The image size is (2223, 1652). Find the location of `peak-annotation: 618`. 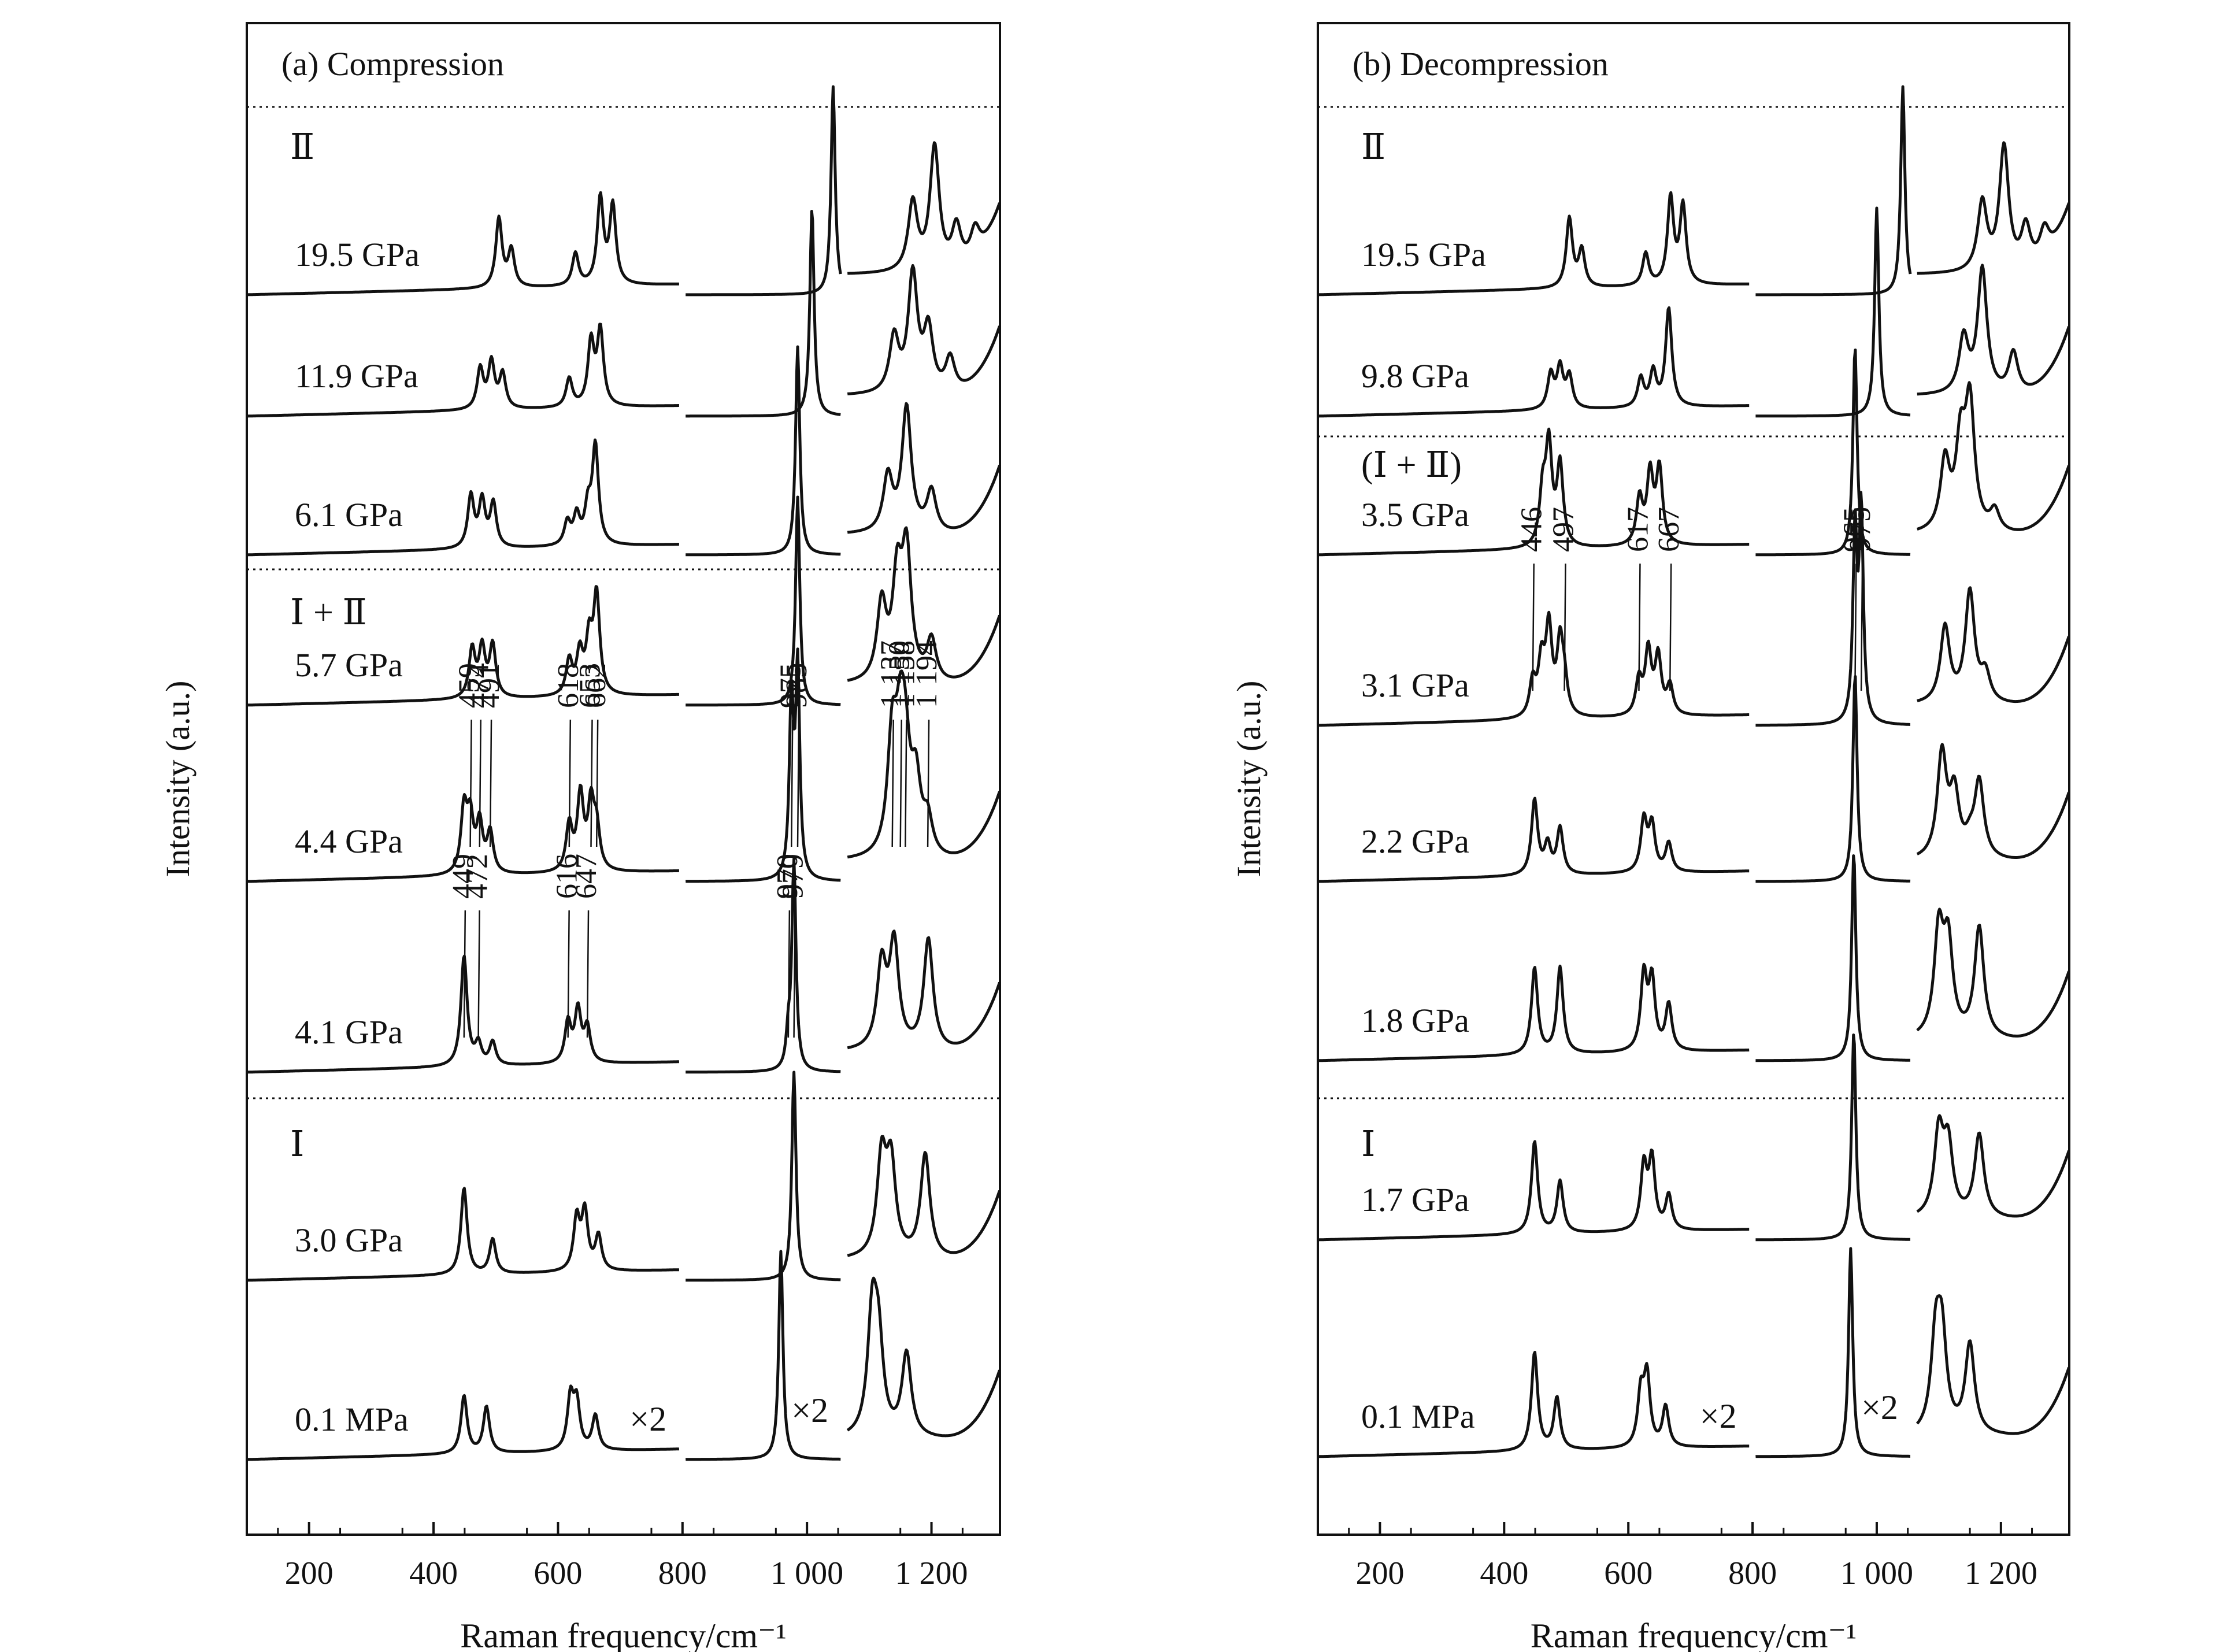

peak-annotation: 618 is located at coordinates (568, 685).